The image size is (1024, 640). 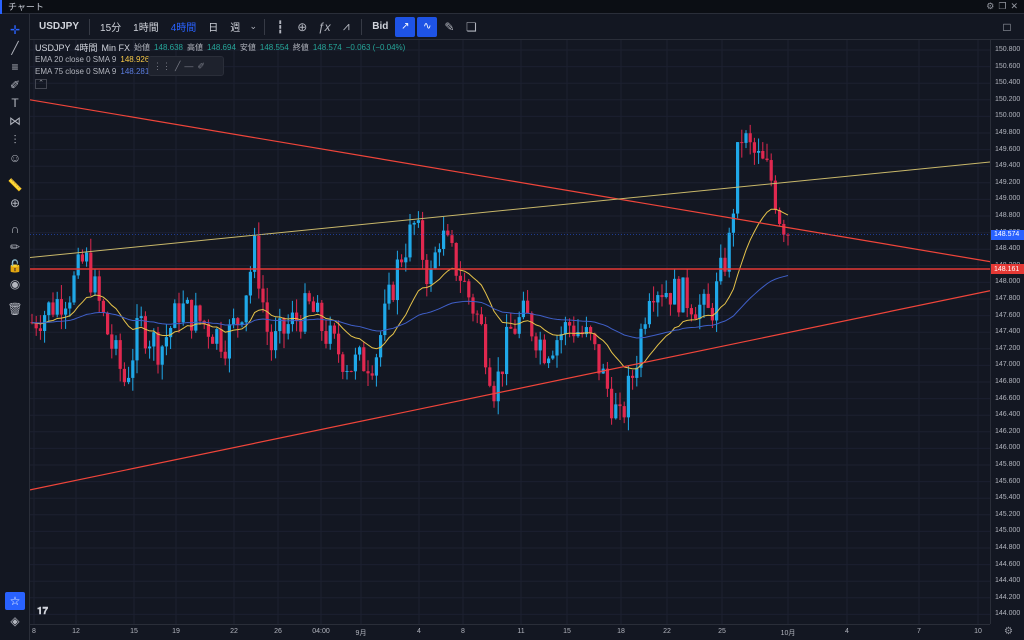 I want to click on star-icon: ☆, so click(x=15, y=601).